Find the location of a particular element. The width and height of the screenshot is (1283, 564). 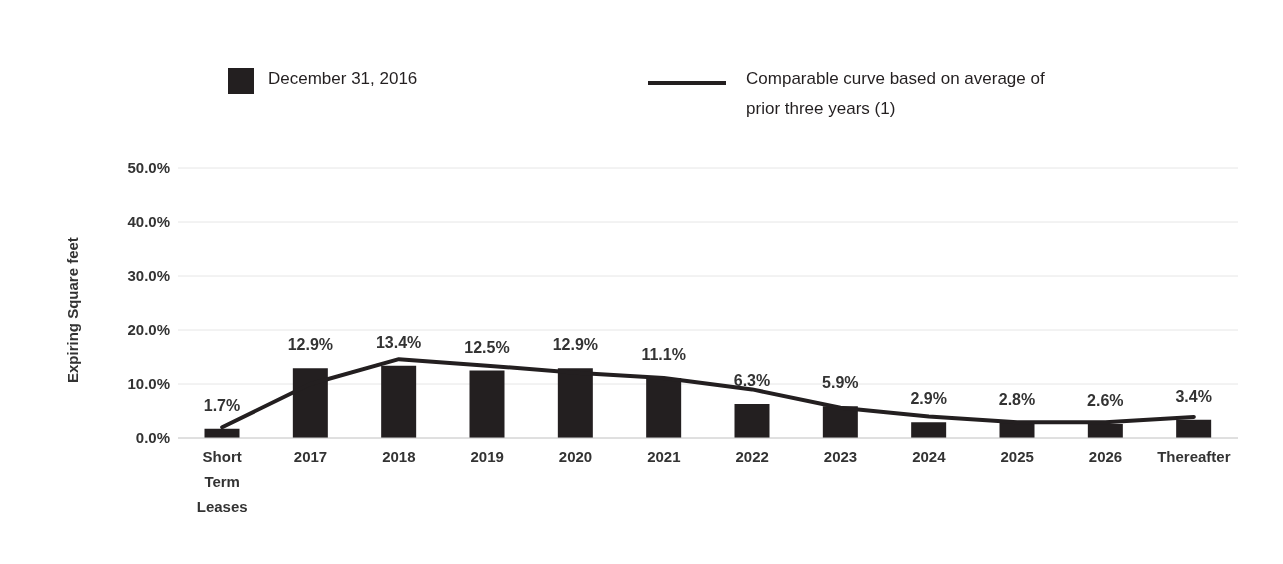

x-tick-label: Thereafter is located at coordinates (1194, 456).